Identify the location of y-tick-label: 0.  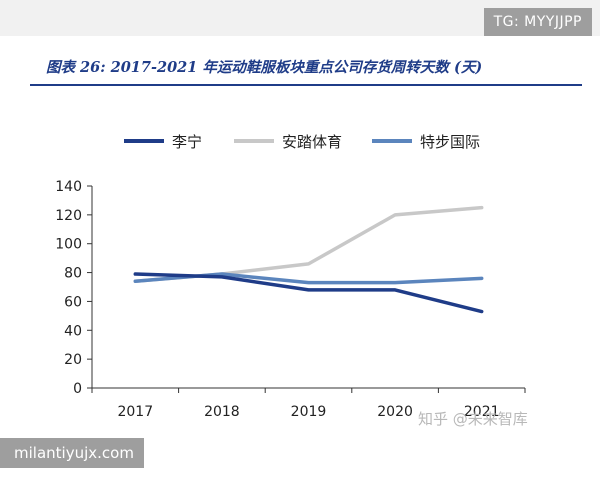
(77, 389).